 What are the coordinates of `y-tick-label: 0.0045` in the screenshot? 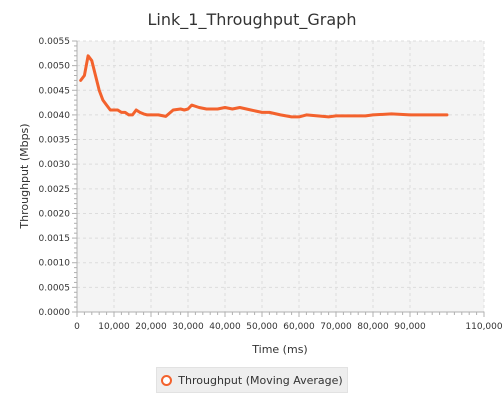 It's located at (55, 91).